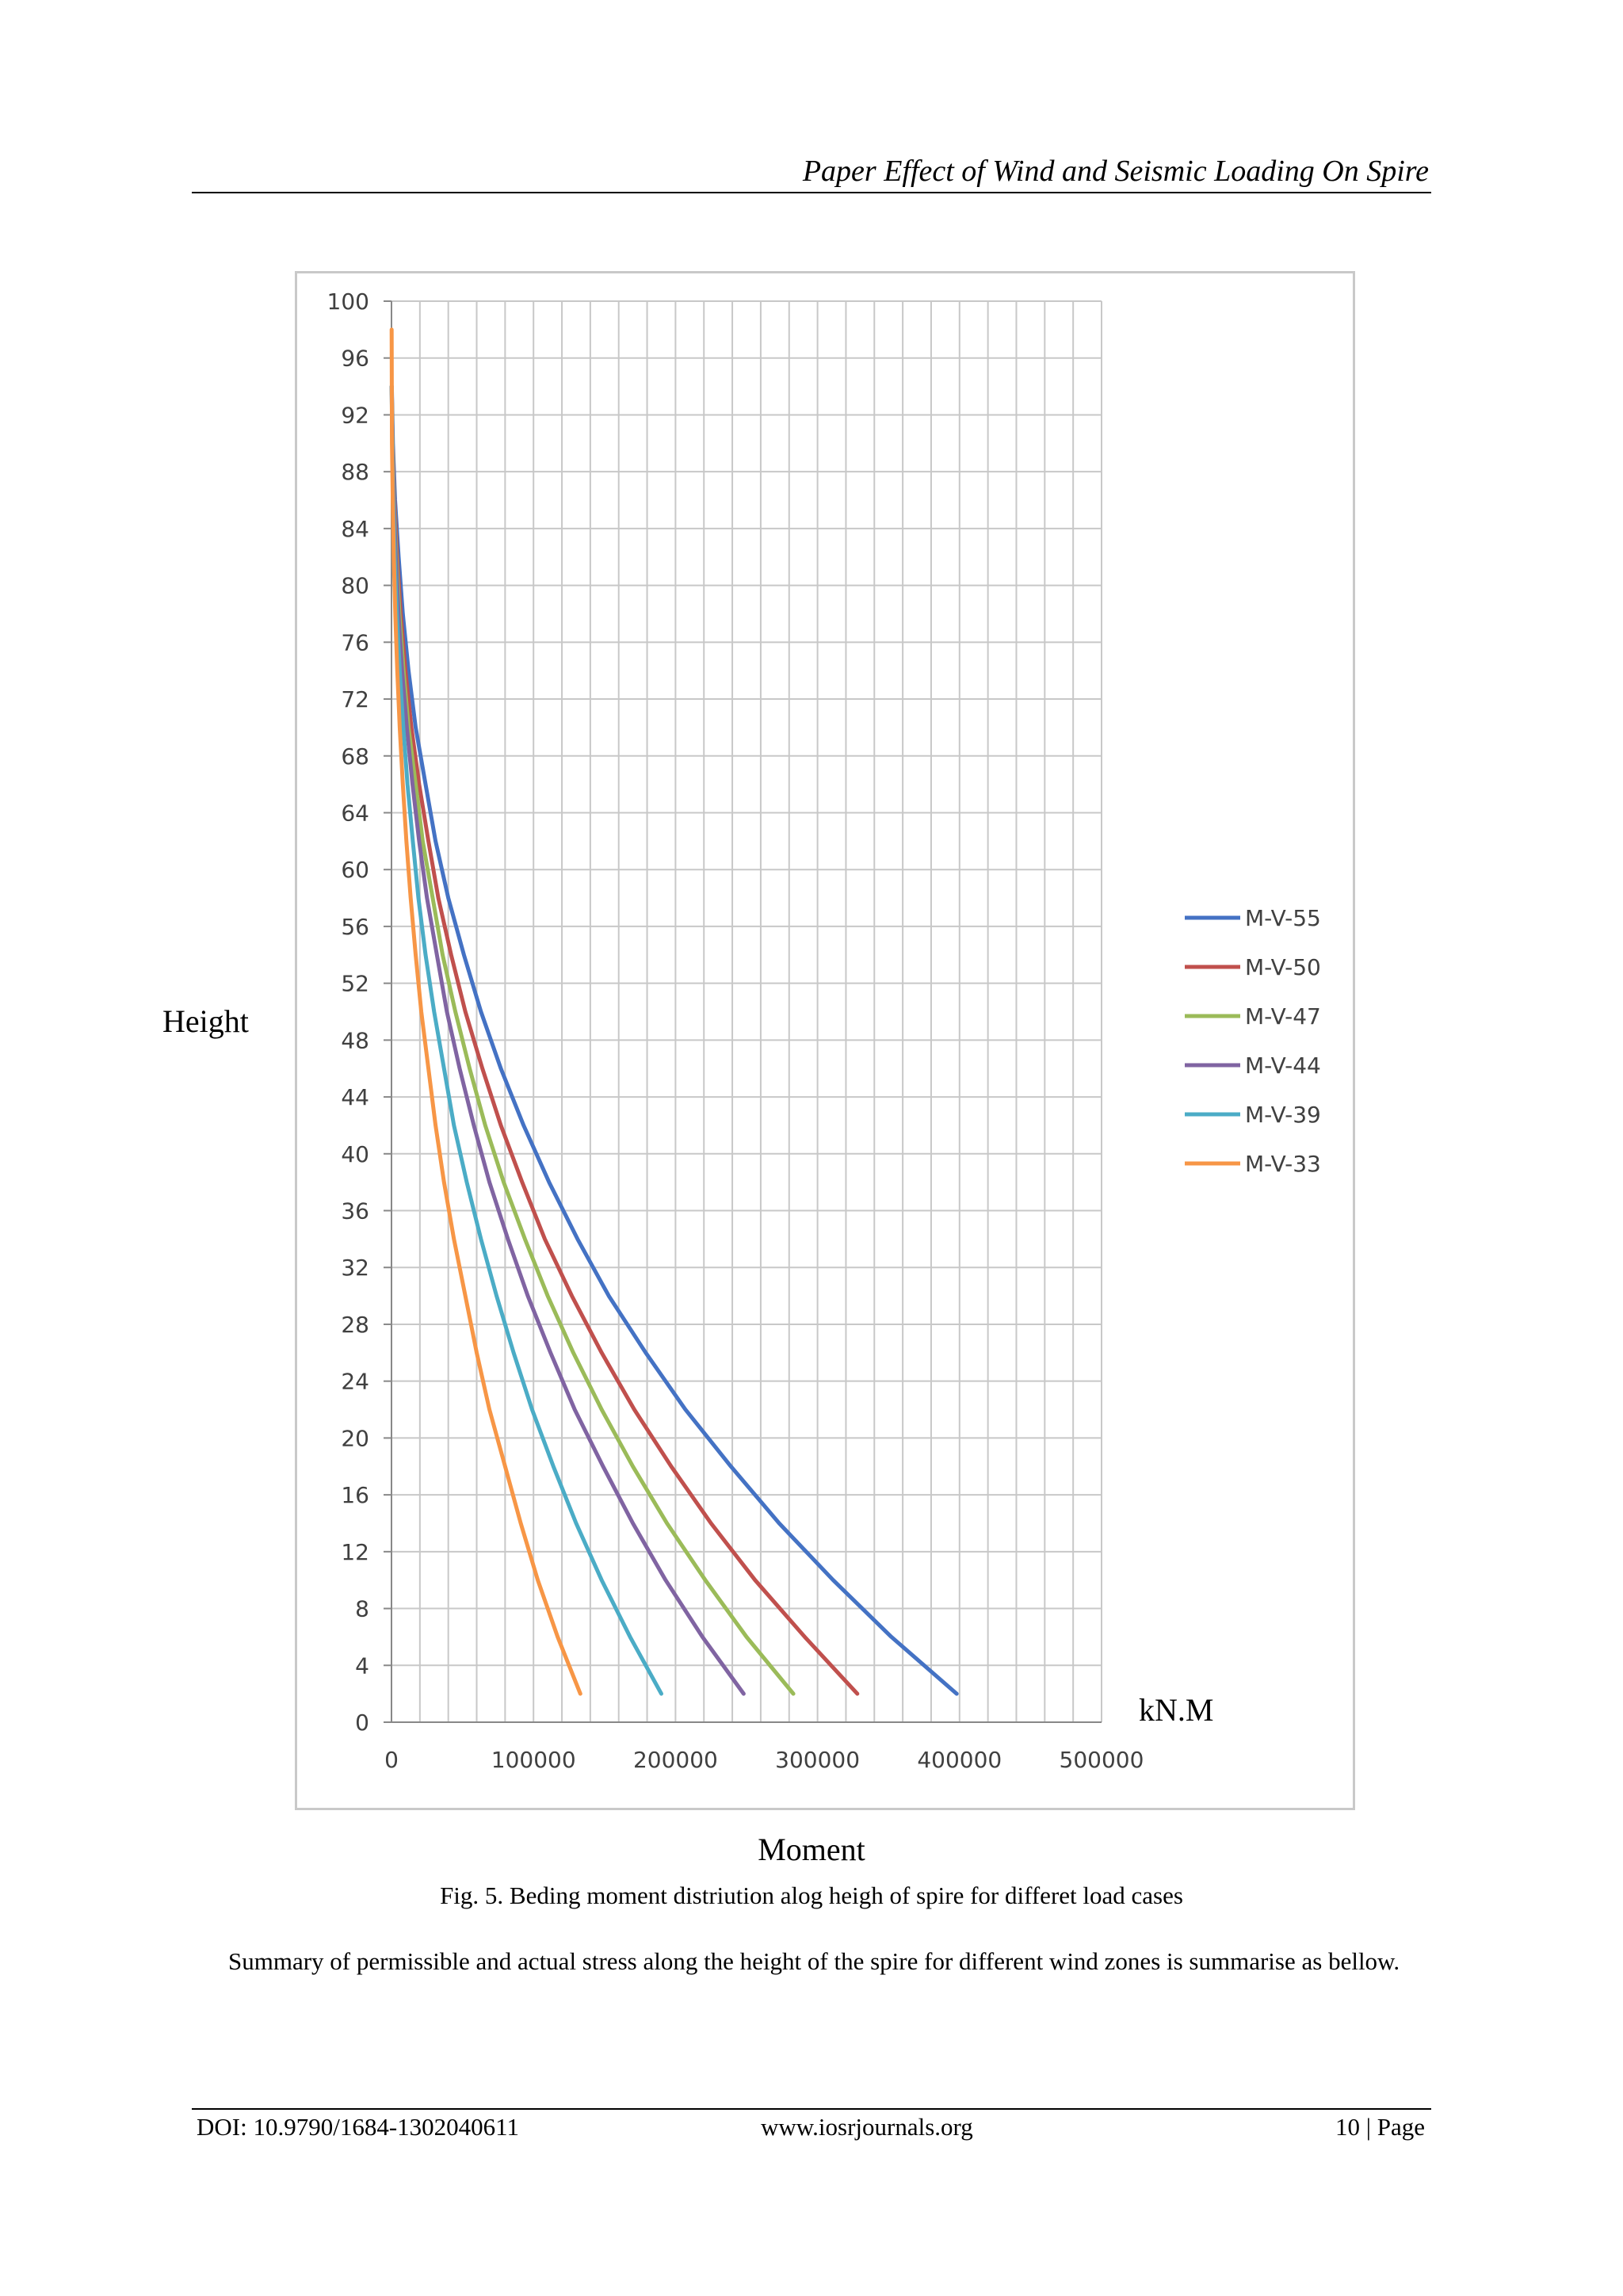 The height and width of the screenshot is (2296, 1623). What do you see at coordinates (355, 359) in the screenshot?
I see `y-tick-label: 96` at bounding box center [355, 359].